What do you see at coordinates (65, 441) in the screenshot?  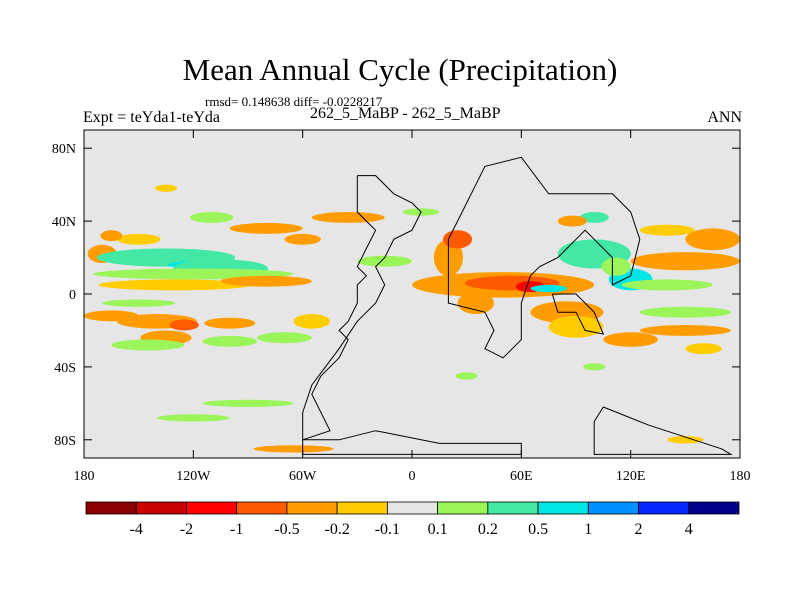 I see `y-tick-label: 80S` at bounding box center [65, 441].